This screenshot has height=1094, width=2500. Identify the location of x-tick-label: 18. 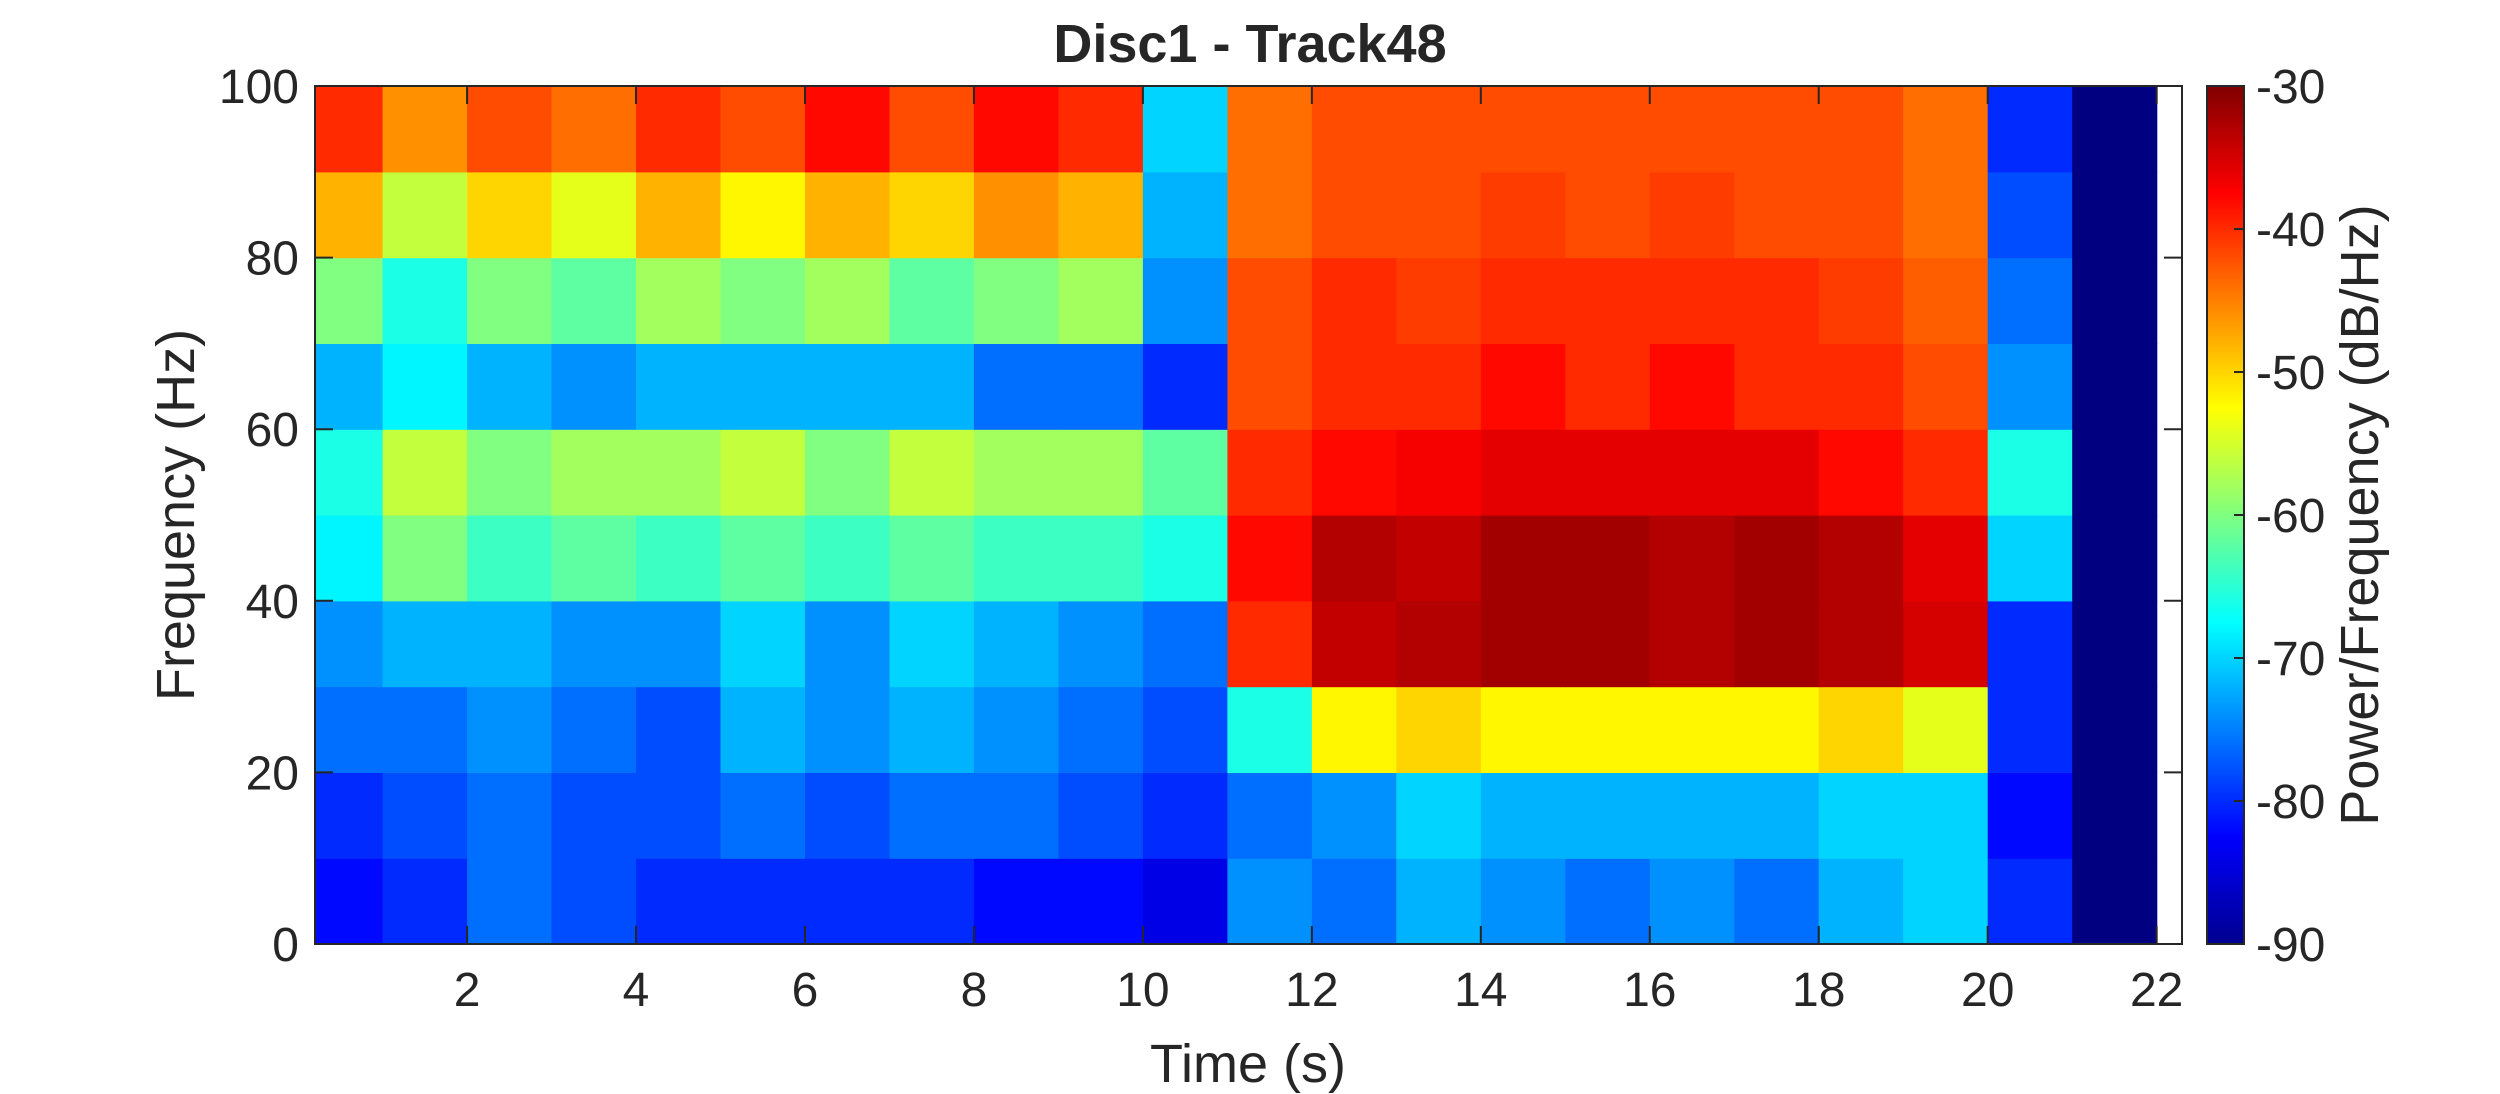
(1818, 990).